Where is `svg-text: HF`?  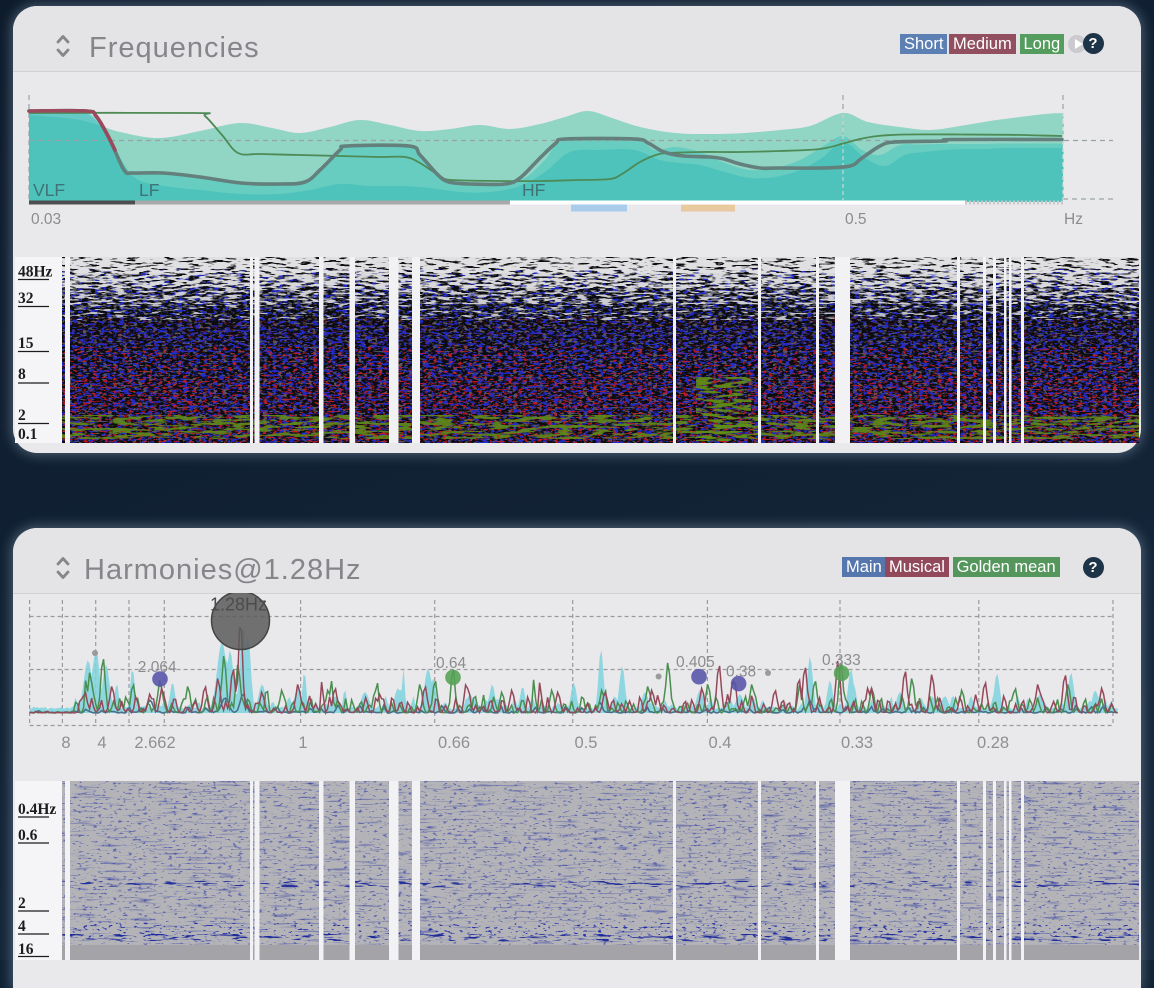
svg-text: HF is located at coordinates (533, 190).